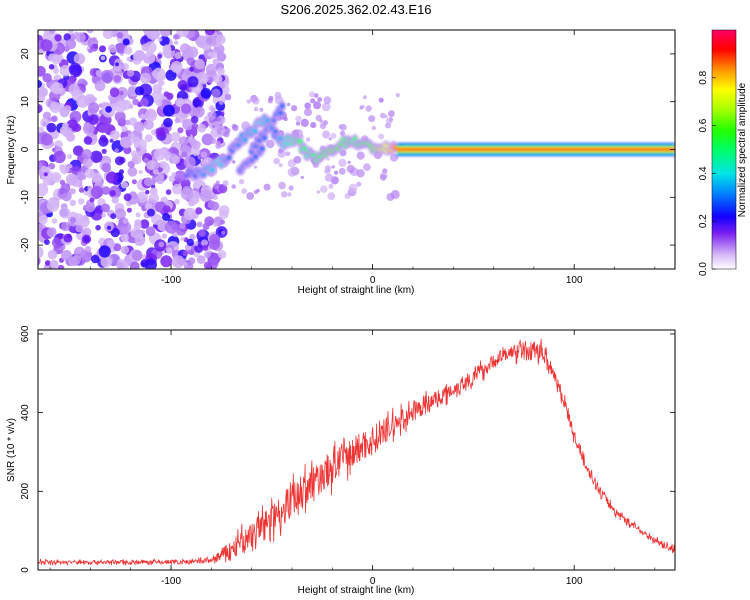 The height and width of the screenshot is (600, 750). I want to click on colorbar-tick-label: 0.4, so click(703, 173).